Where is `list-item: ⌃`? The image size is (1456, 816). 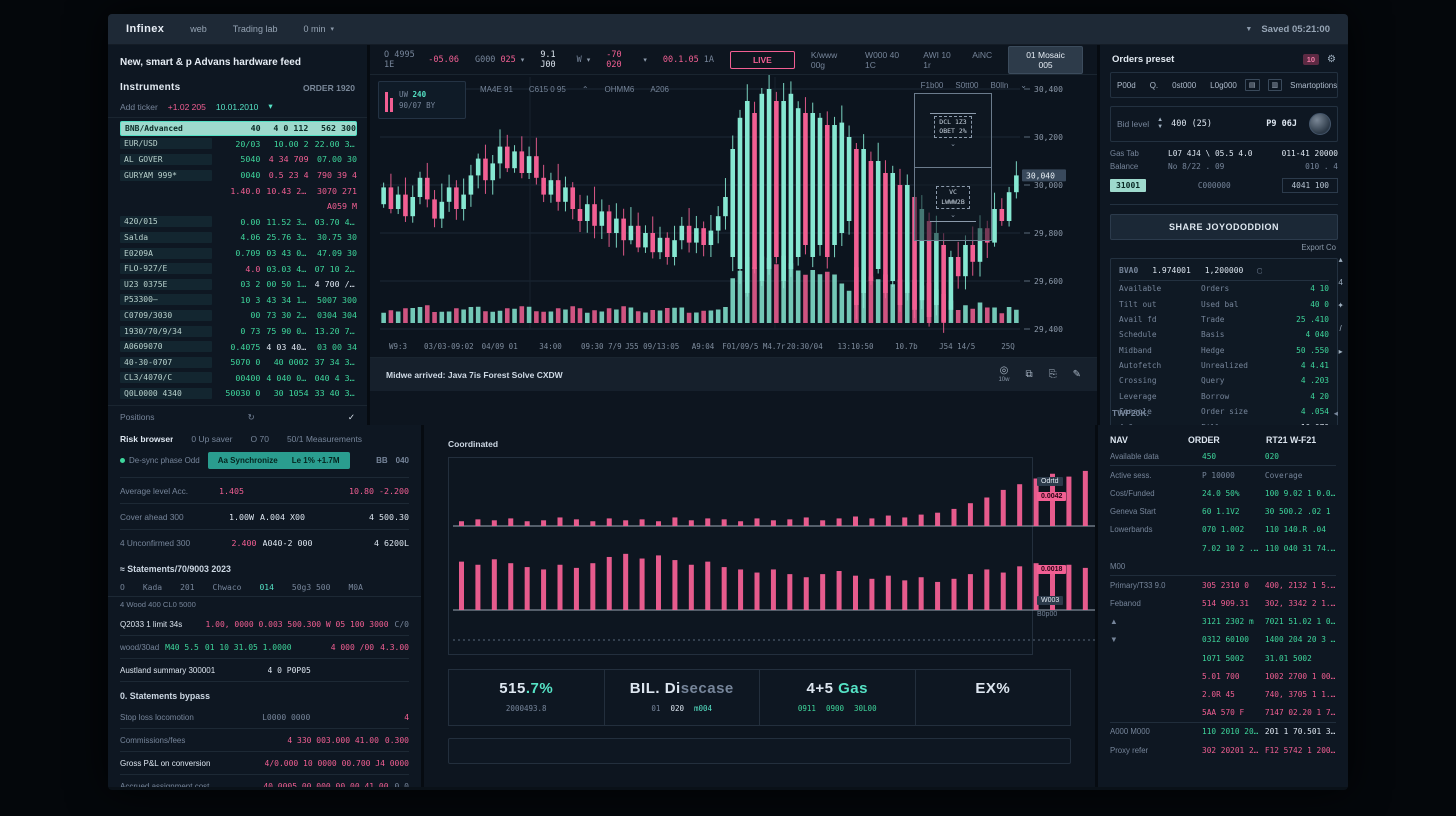 list-item: ⌃ is located at coordinates (585, 89).